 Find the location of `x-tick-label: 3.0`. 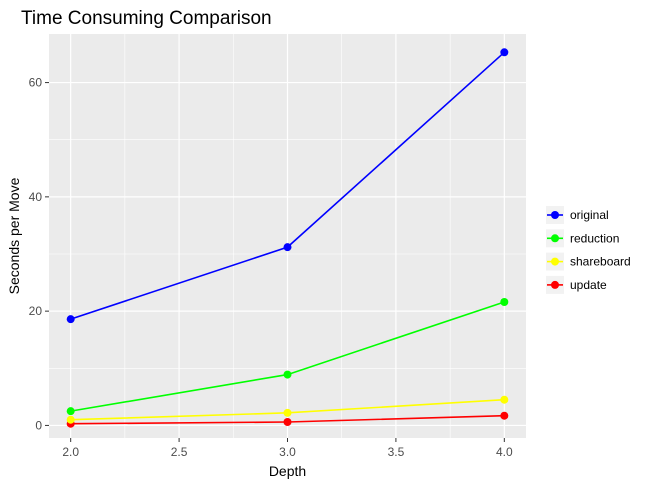

x-tick-label: 3.0 is located at coordinates (287, 452).